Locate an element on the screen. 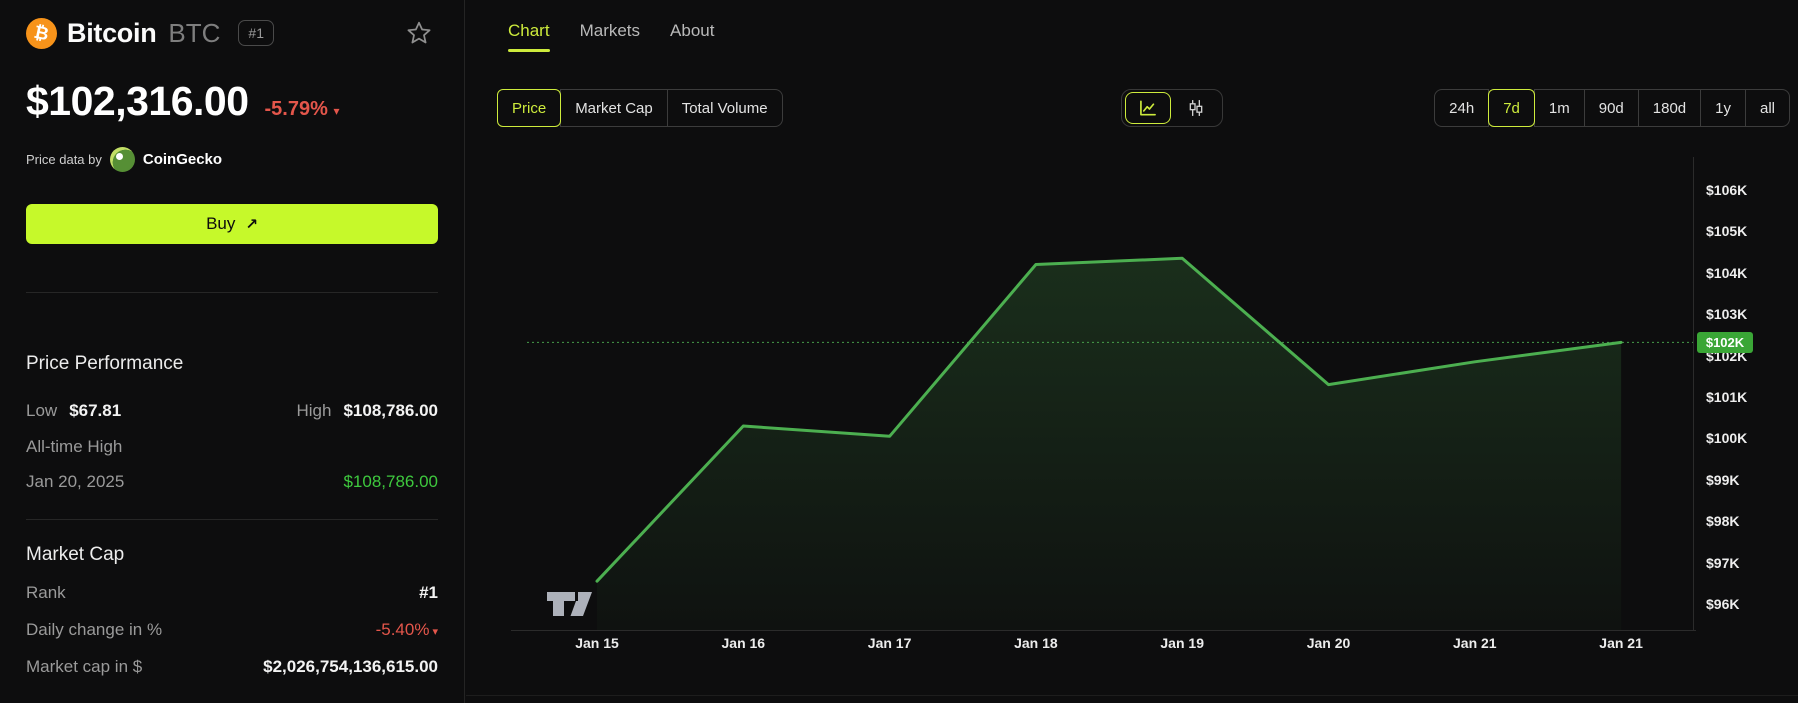 The height and width of the screenshot is (703, 1798). buy-button: Buy ↗ is located at coordinates (232, 224).